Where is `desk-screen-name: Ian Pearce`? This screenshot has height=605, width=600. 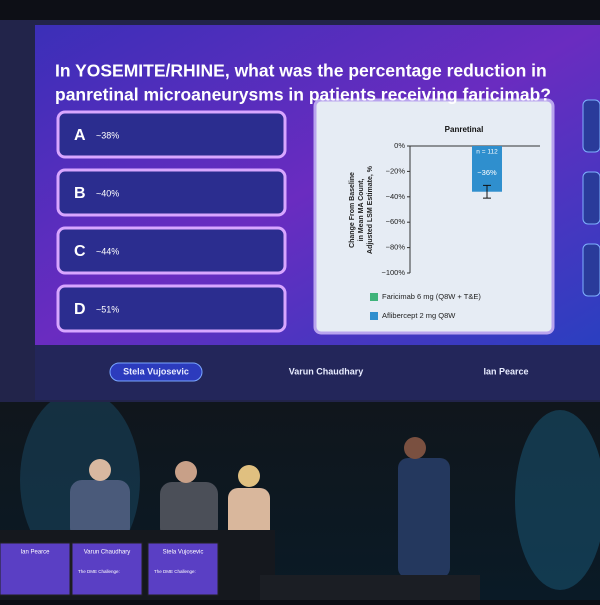
desk-screen-name: Ian Pearce is located at coordinates (35, 553).